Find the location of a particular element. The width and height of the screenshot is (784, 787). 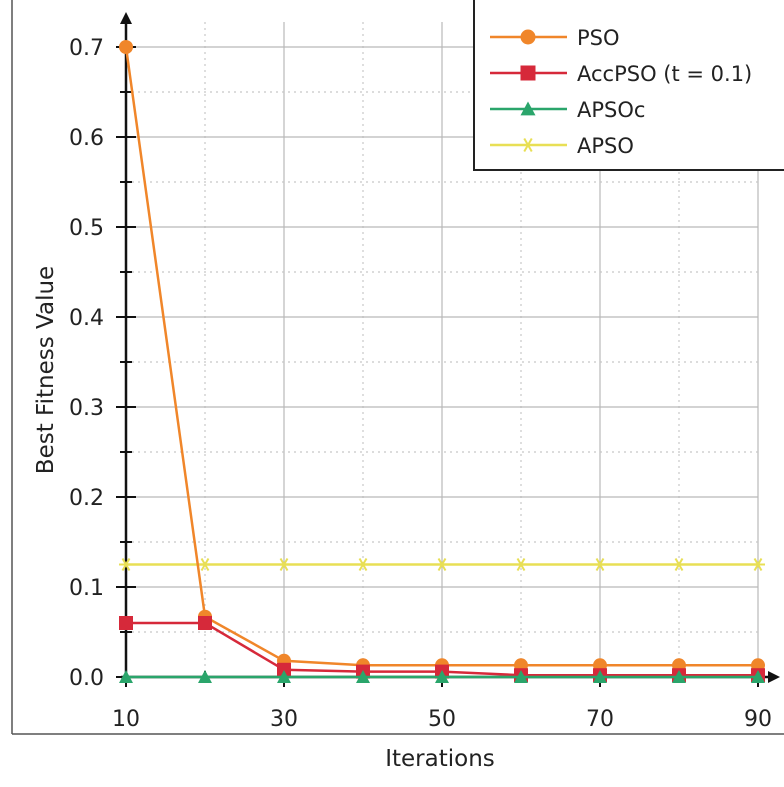

y-axis-arrow is located at coordinates (126, 18).